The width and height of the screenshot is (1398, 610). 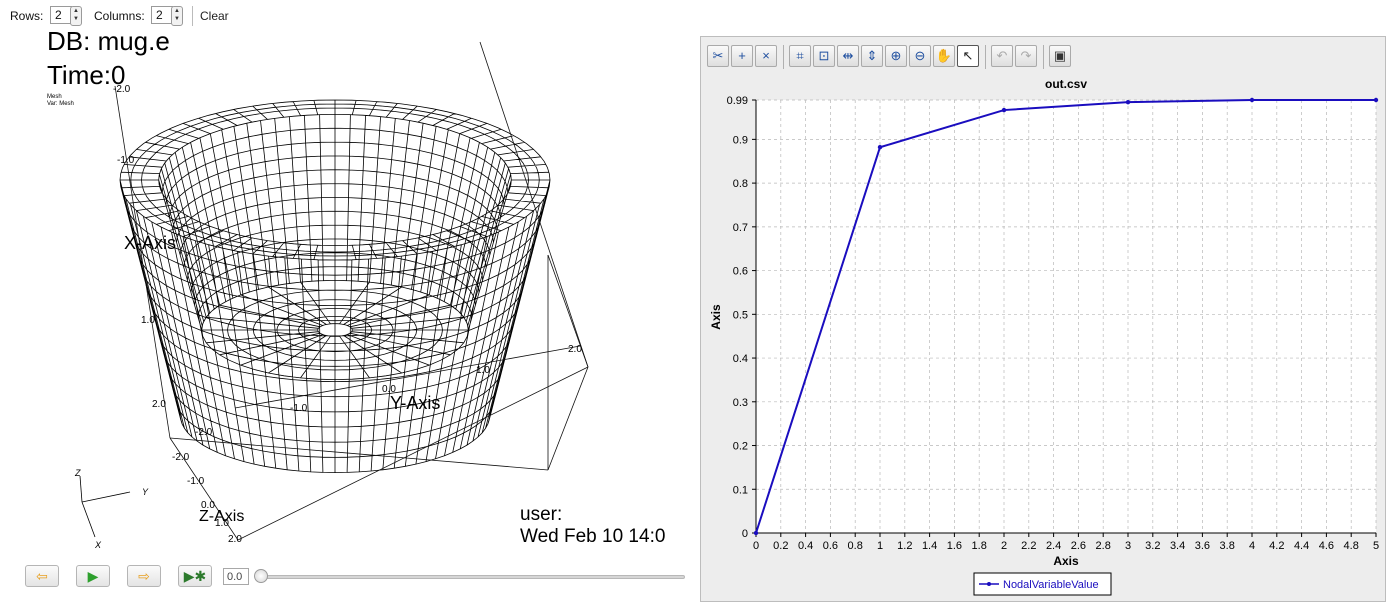 I want to click on reset-view-icon: ⌗, so click(x=800, y=56).